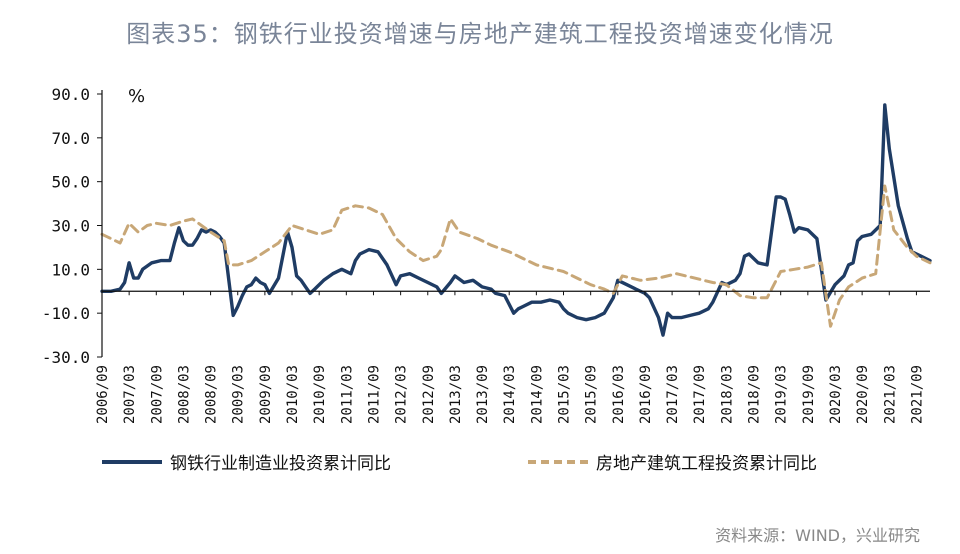 The width and height of the screenshot is (960, 554). What do you see at coordinates (266, 394) in the screenshot?
I see `x-tick-label: 2009/09` at bounding box center [266, 394].